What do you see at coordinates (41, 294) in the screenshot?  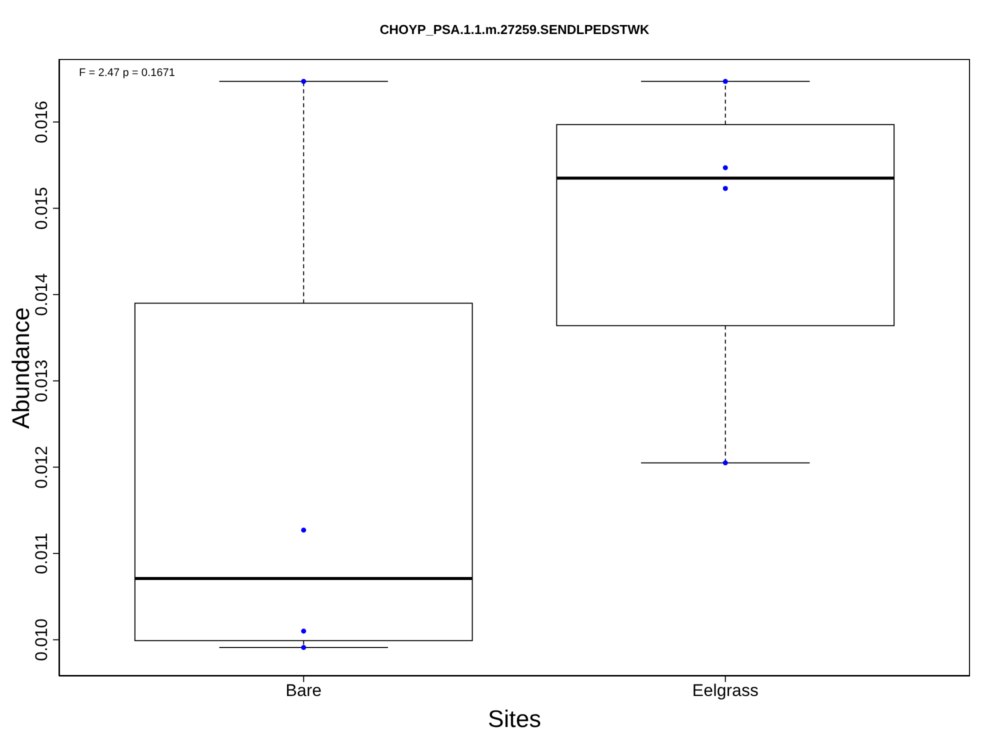 I see `y-tick-label: 0.014` at bounding box center [41, 294].